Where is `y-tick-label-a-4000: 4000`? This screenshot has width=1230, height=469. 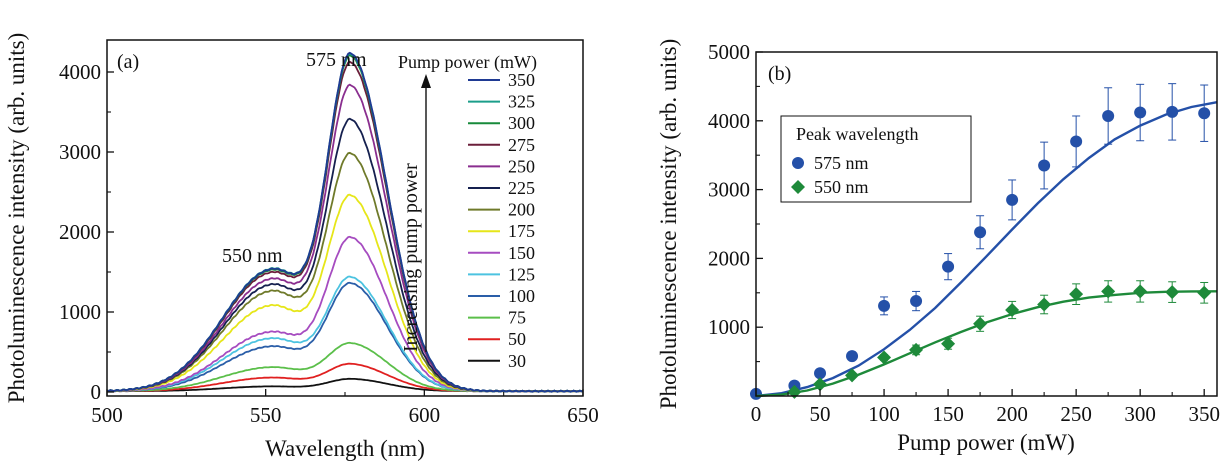
y-tick-label-a-4000: 4000 is located at coordinates (80, 72).